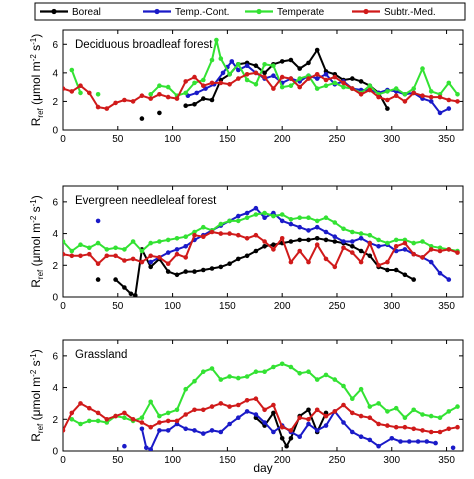  I want to click on panel-title: Deciduous broadleaf forest, so click(144, 45).